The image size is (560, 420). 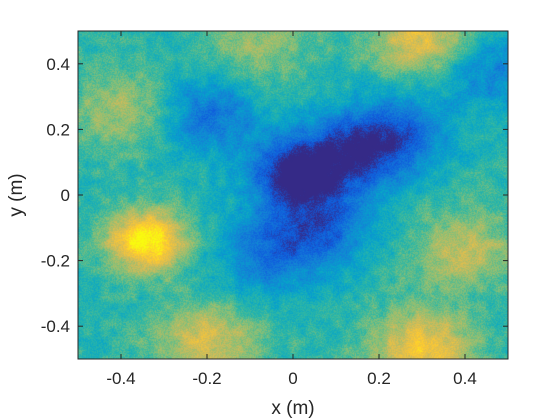 What do you see at coordinates (206, 378) in the screenshot?
I see `x-tick-label: -0.2` at bounding box center [206, 378].